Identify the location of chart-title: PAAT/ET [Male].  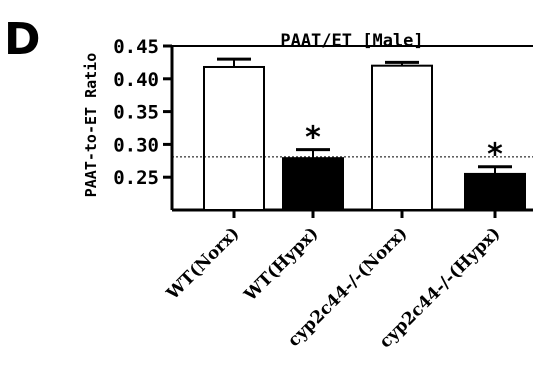
(351, 41).